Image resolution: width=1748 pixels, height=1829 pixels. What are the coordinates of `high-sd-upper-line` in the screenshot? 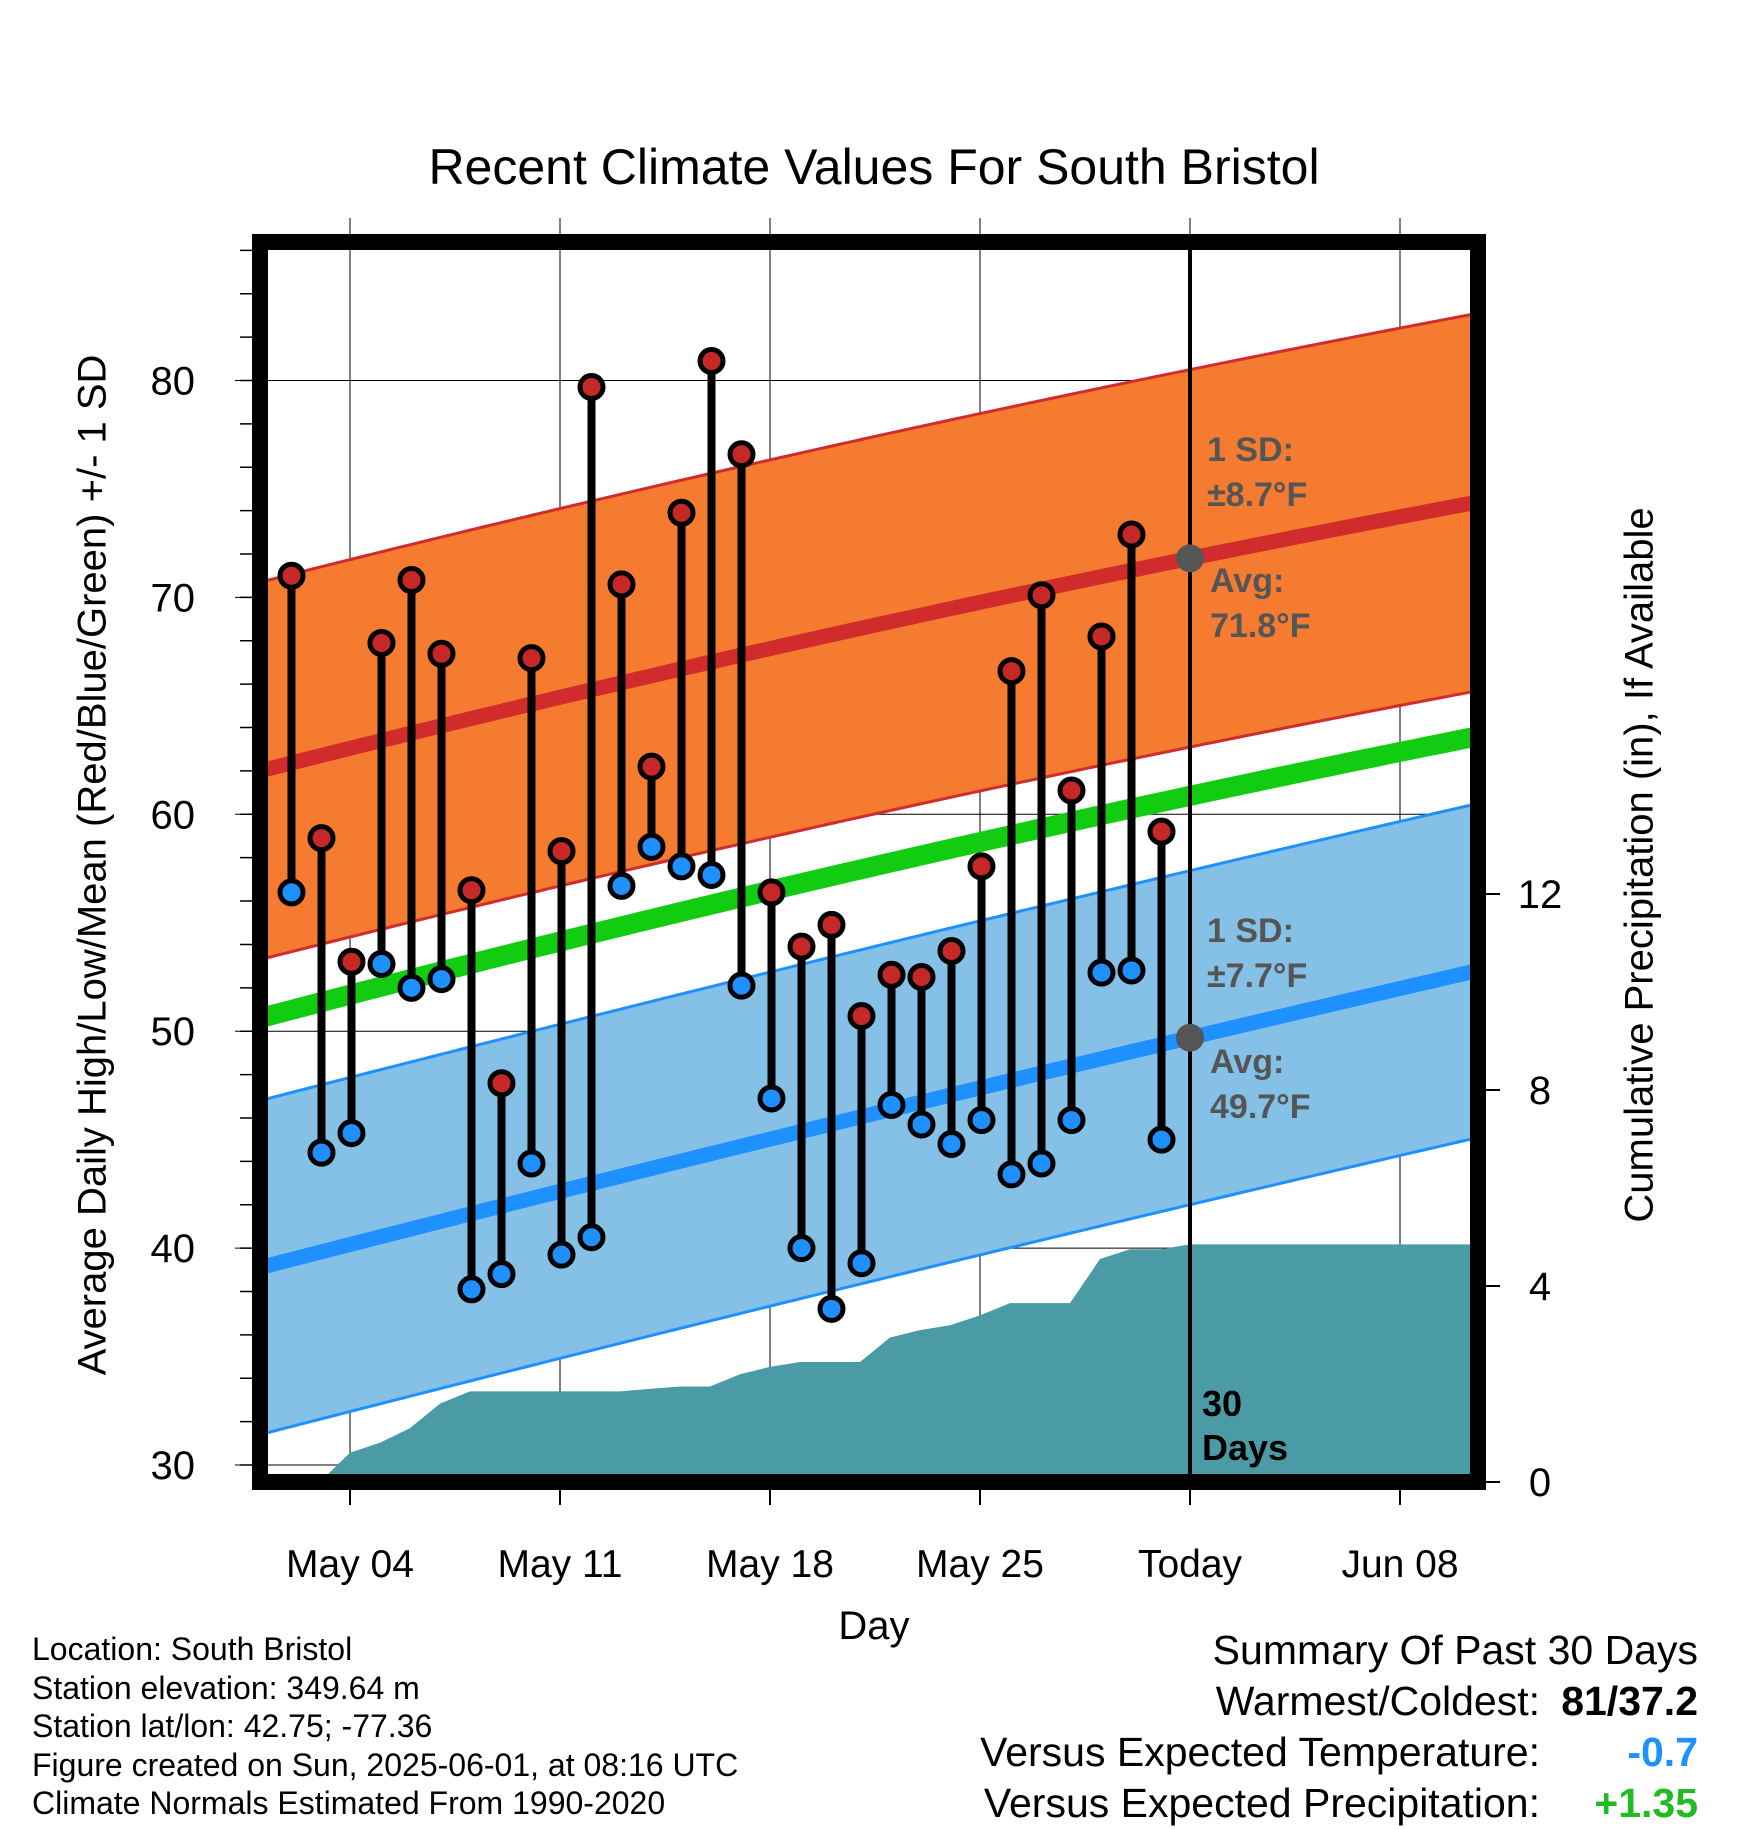 It's located at (869, 447).